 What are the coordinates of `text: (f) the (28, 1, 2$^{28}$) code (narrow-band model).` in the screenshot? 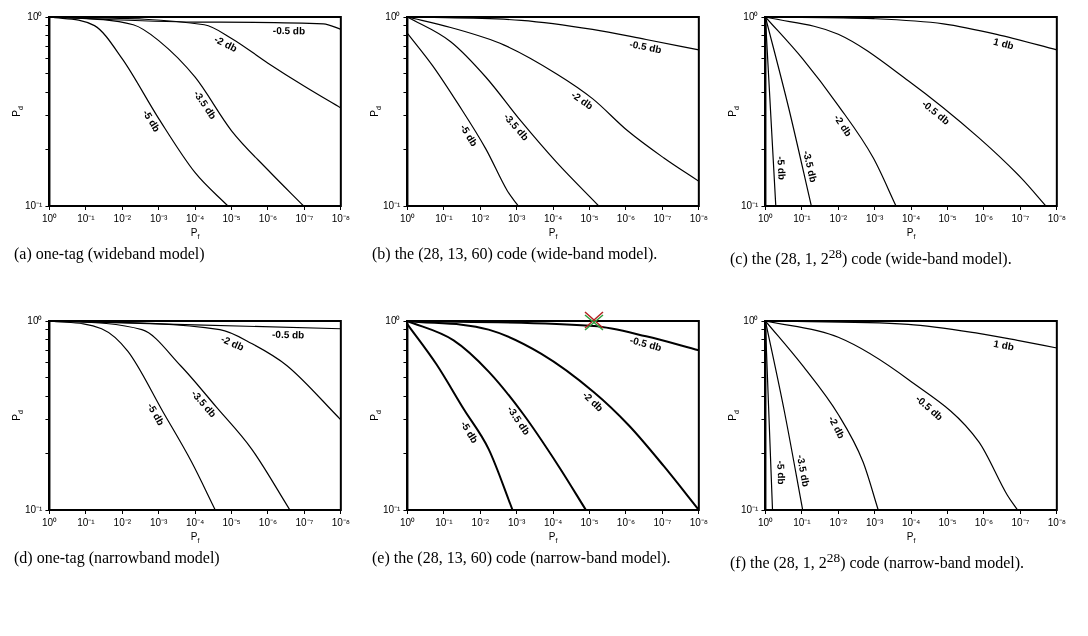 It's located at (877, 561).